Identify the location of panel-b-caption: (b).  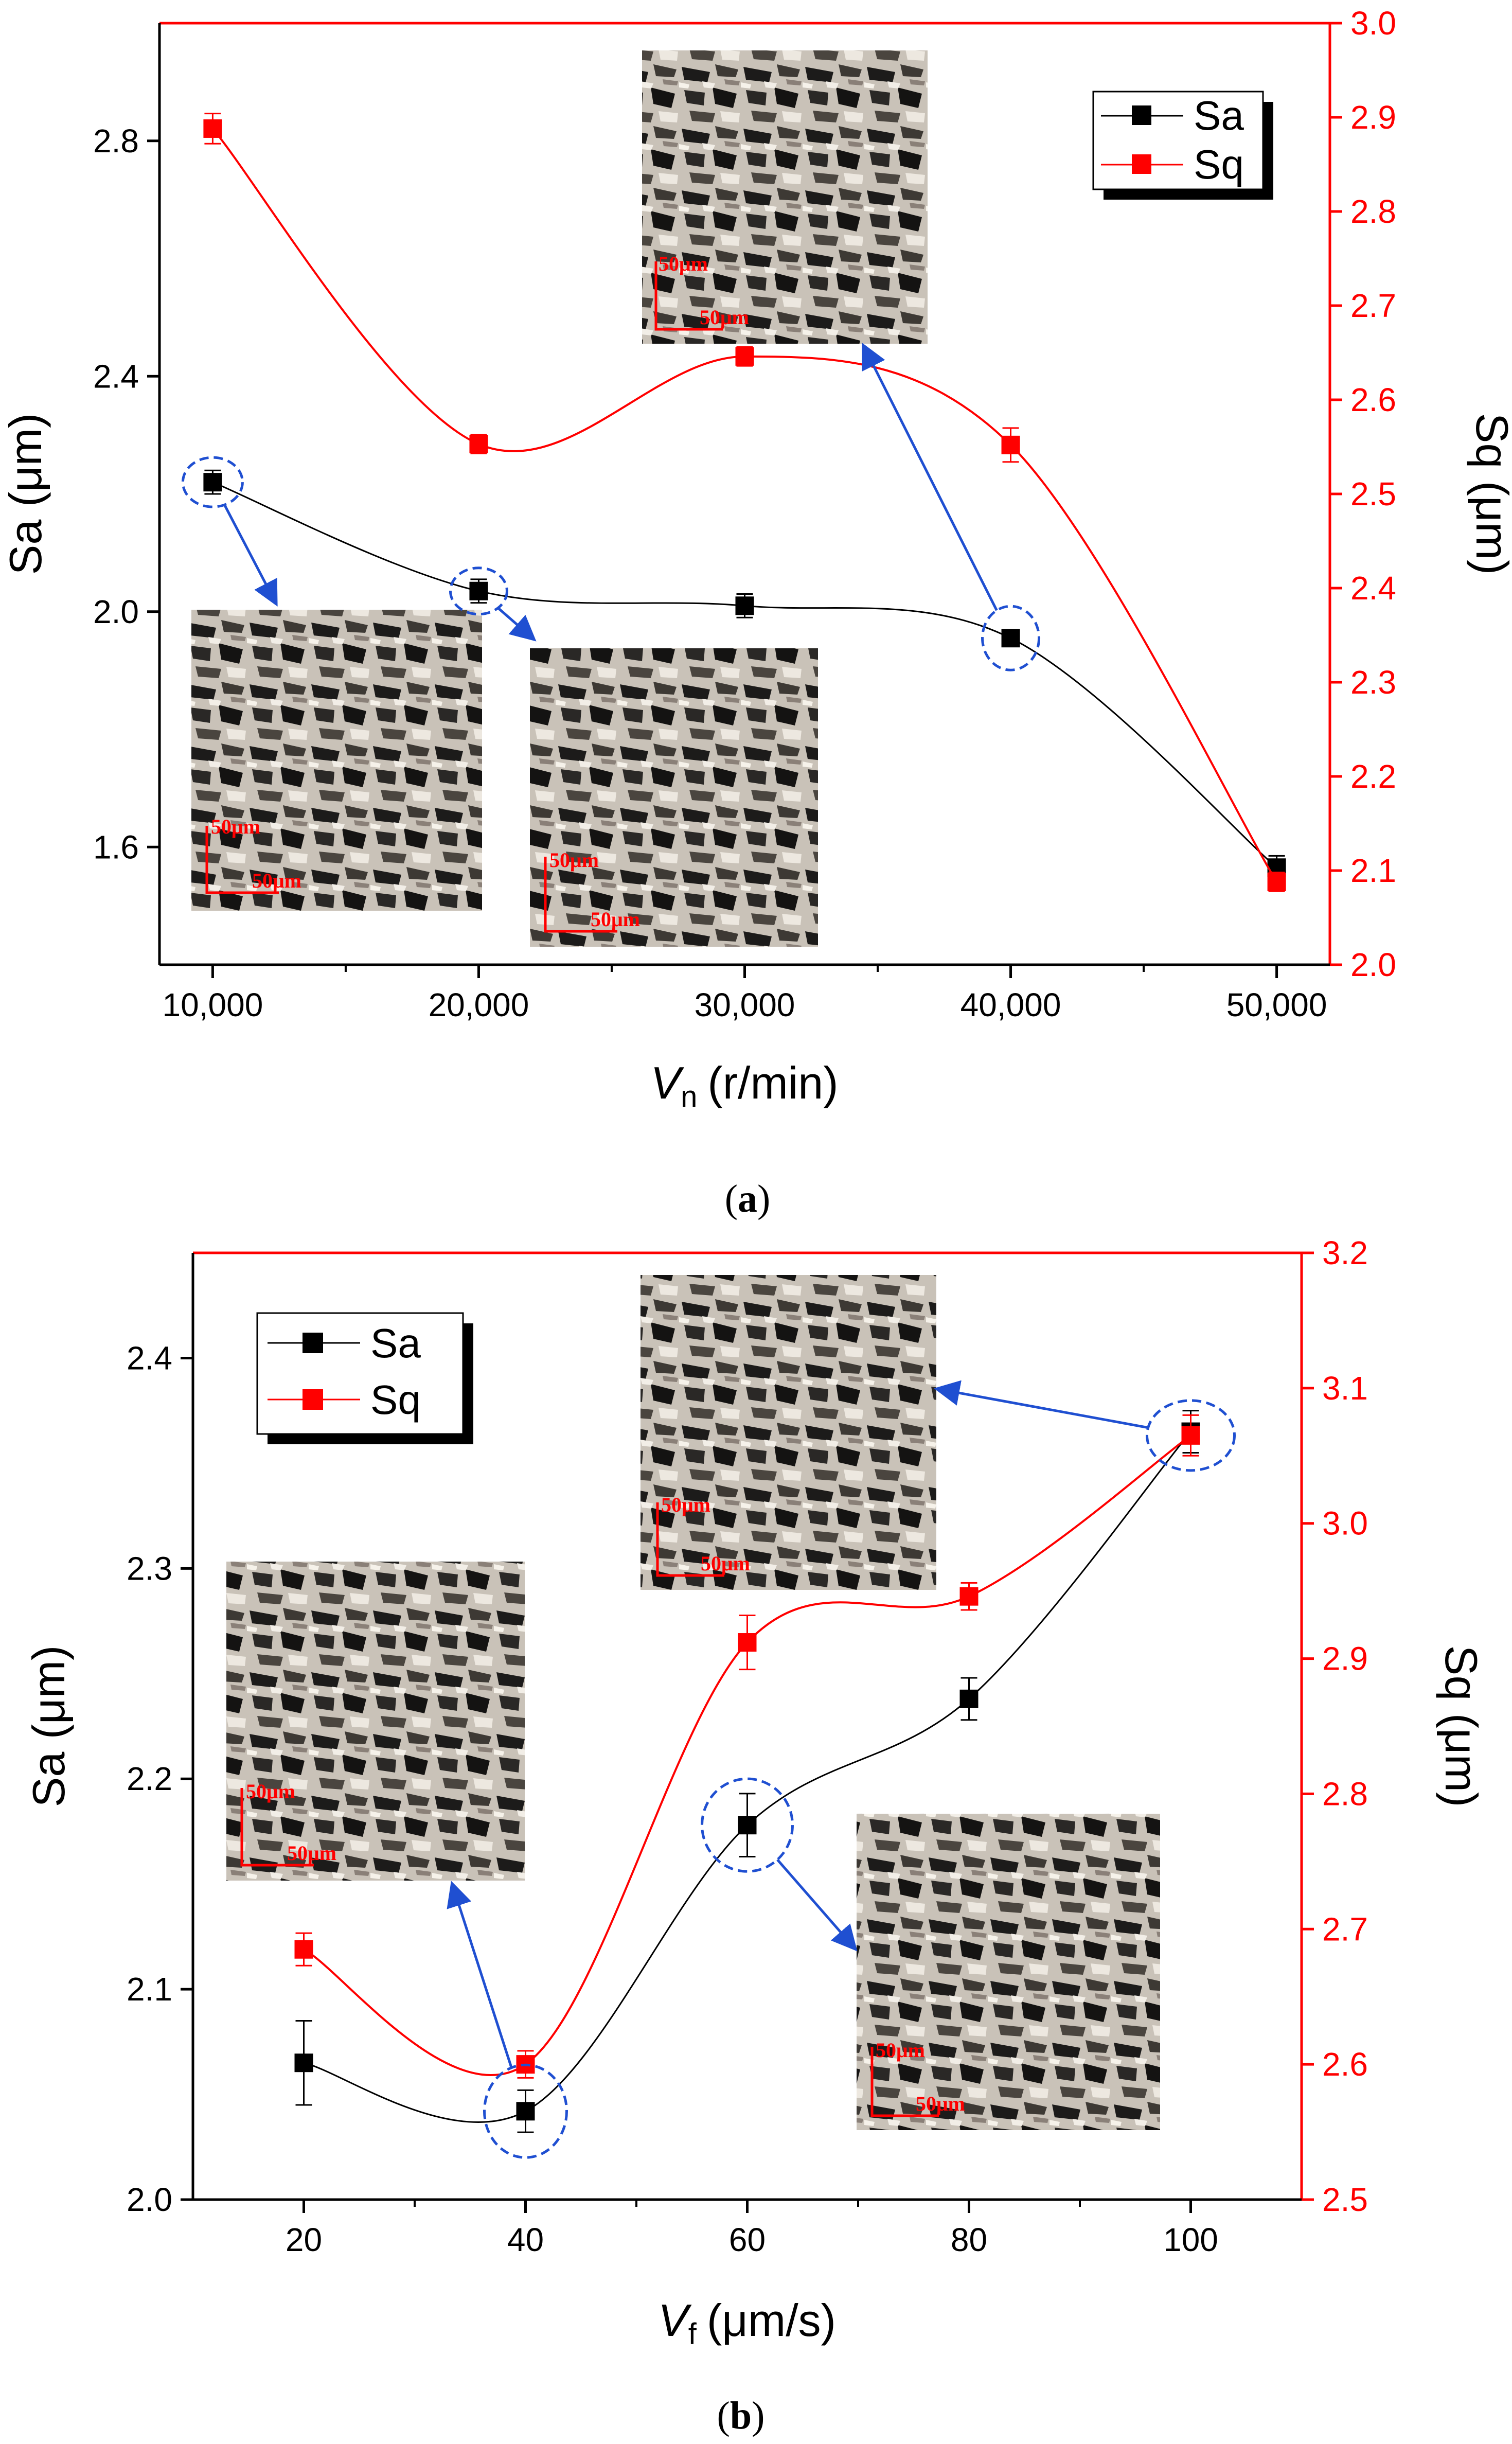
(741, 2415).